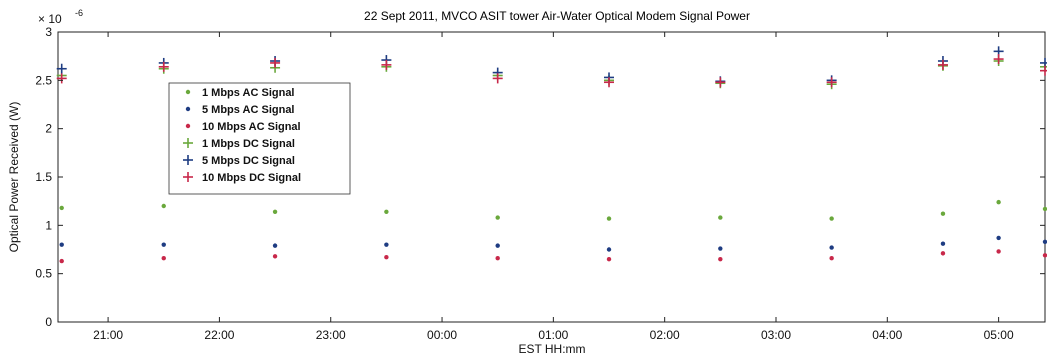  I want to click on y-tick-label: 2, so click(48, 129).